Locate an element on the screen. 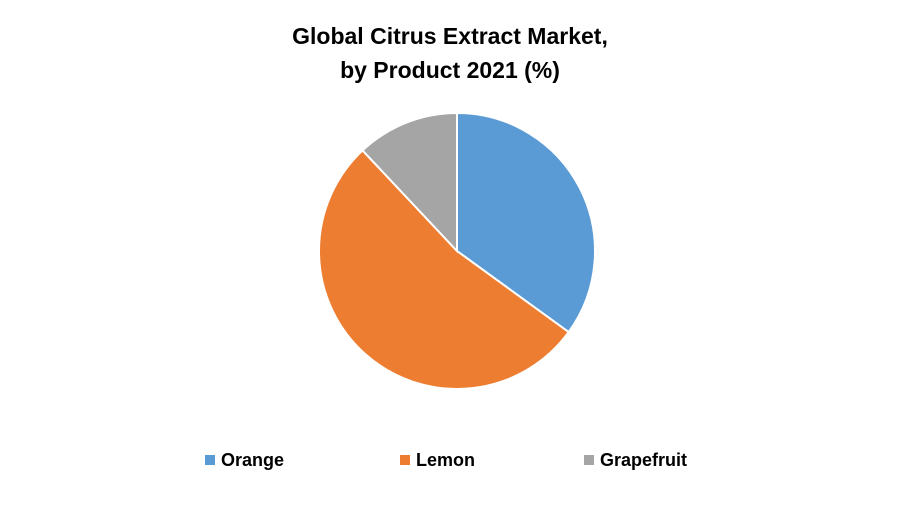  chart-title: by Product 2021 (%) is located at coordinates (450, 70).